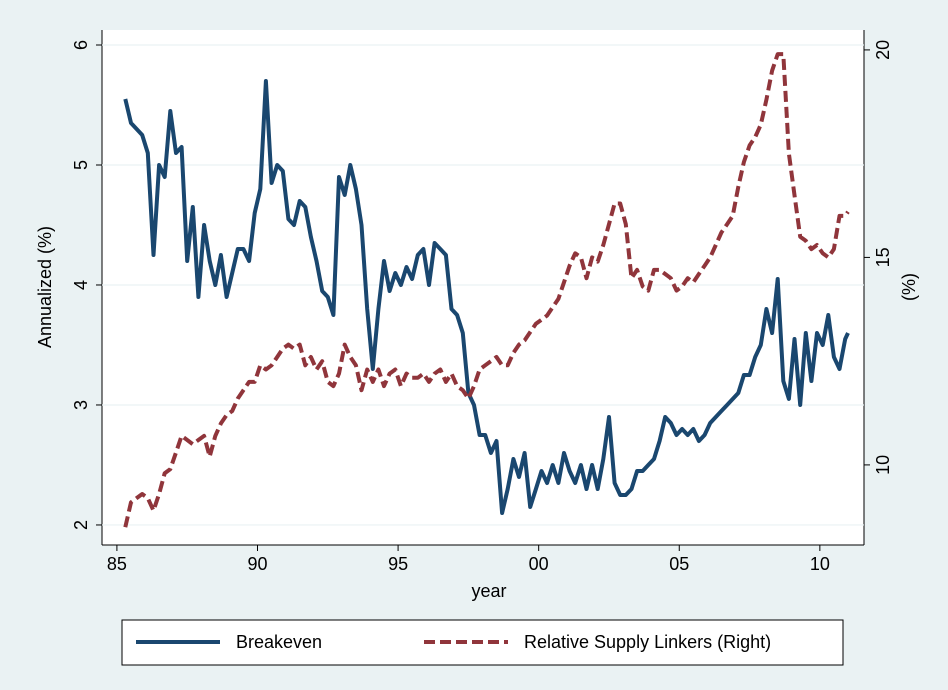 Image resolution: width=948 pixels, height=690 pixels. I want to click on y-tick-label: 3, so click(81, 405).